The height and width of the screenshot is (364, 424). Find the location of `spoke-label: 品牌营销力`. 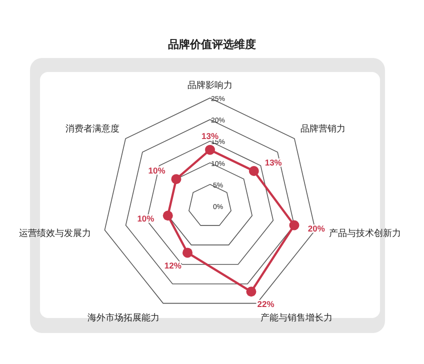

spoke-label: 品牌营销力 is located at coordinates (323, 129).